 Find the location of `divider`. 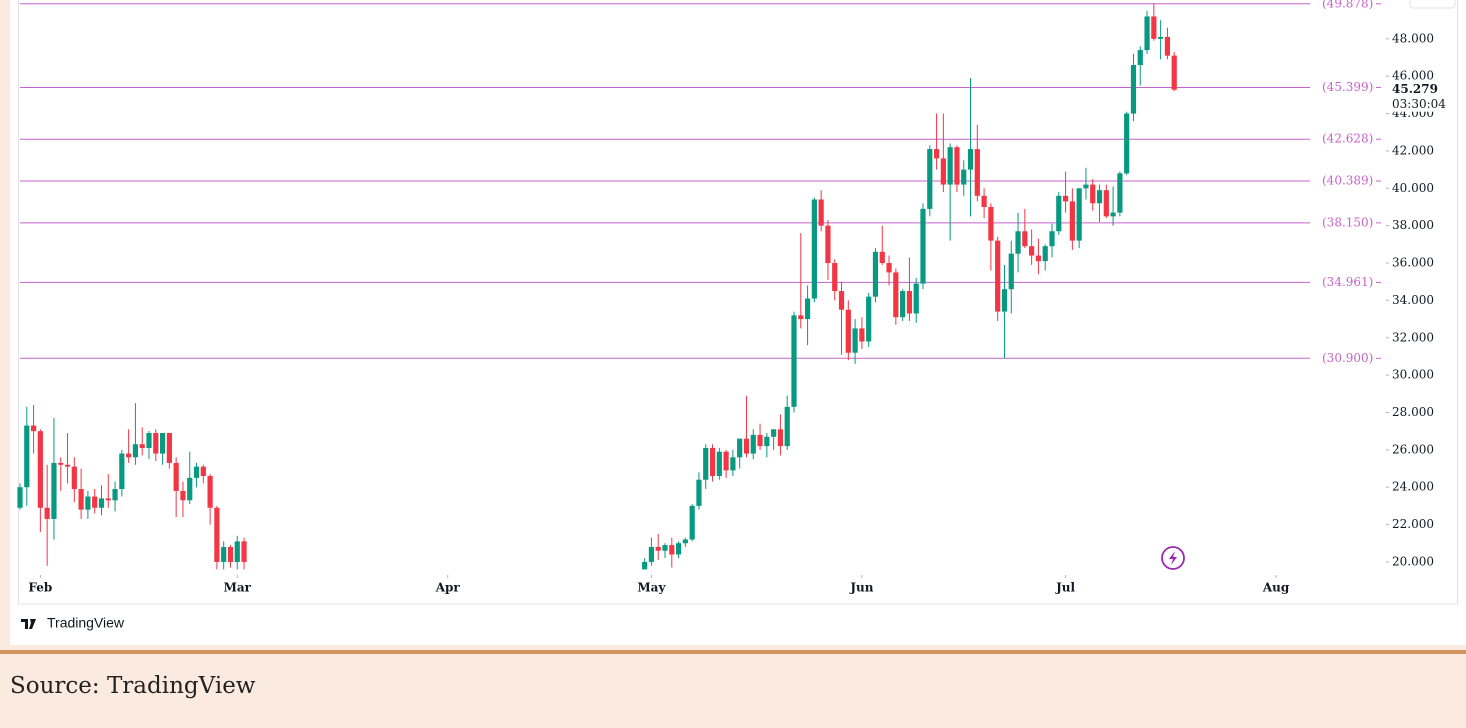

divider is located at coordinates (733, 652).